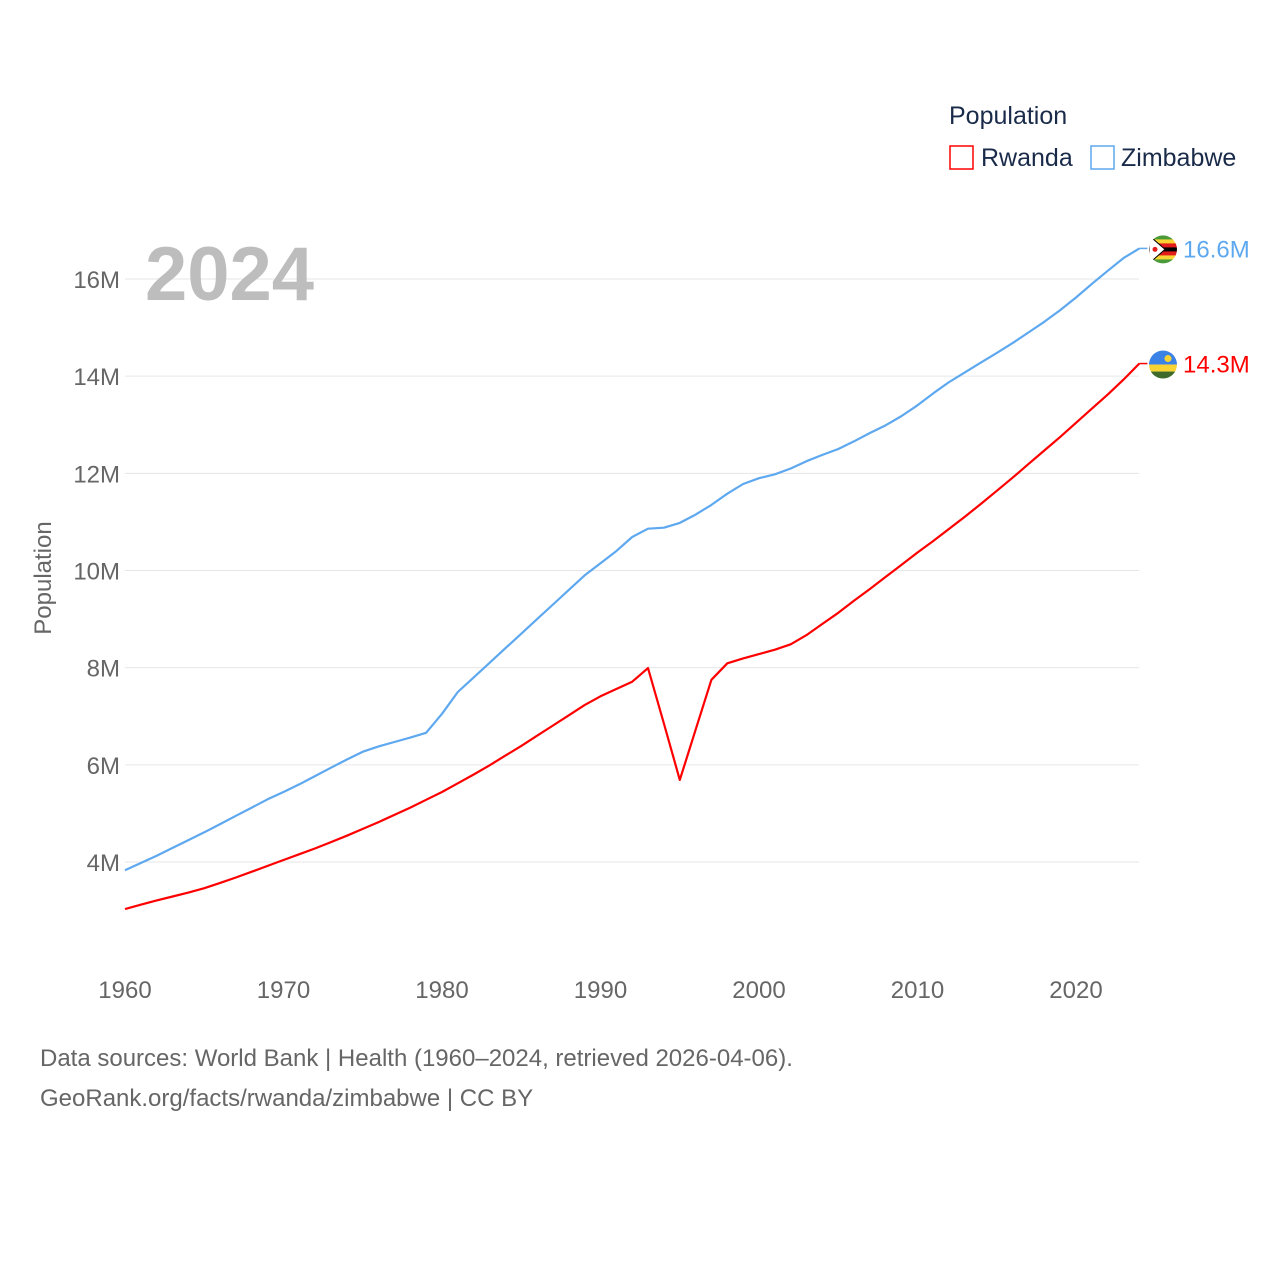 The height and width of the screenshot is (1280, 1280). Describe the element at coordinates (96, 377) in the screenshot. I see `y-tick-label: 14M` at that location.